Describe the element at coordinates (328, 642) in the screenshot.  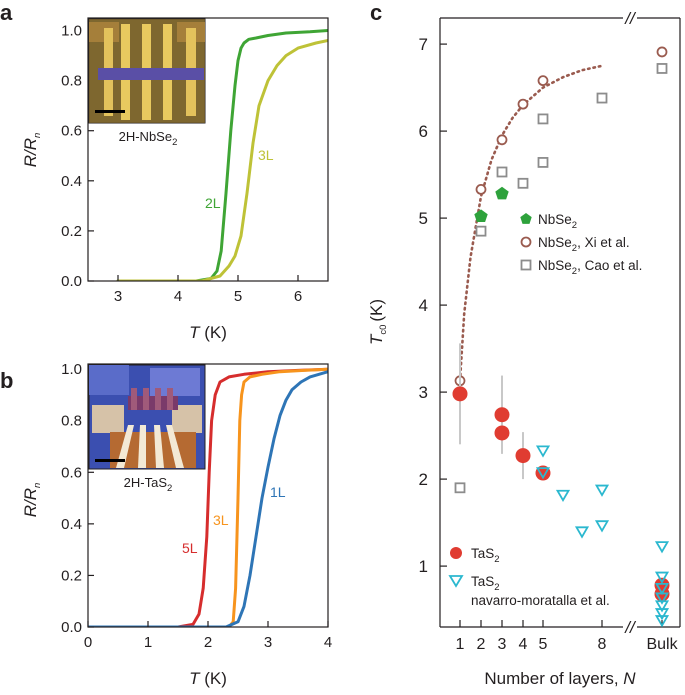
I see `panel-b-xtick-label: 4` at that location.